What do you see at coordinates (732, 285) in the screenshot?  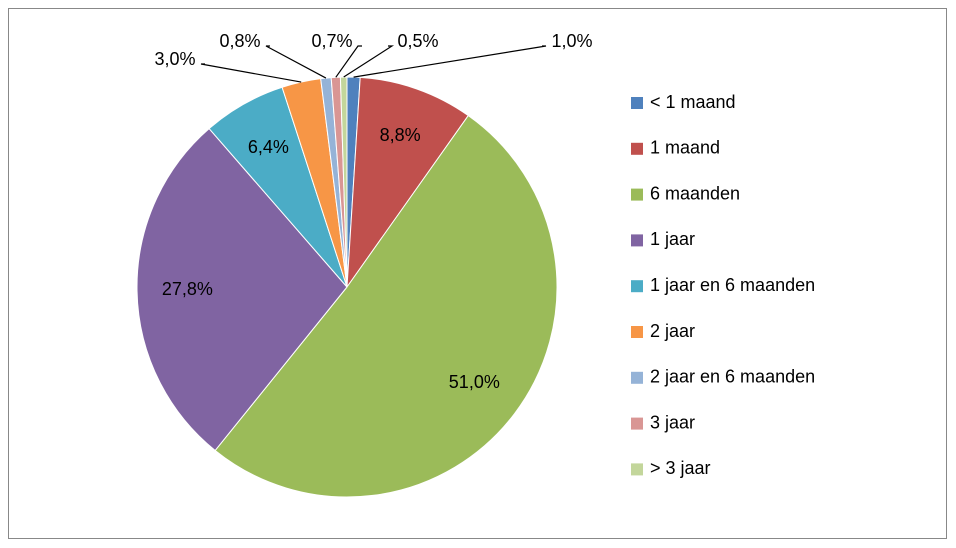 I see `legend-label: 1 jaar en 6 maanden` at bounding box center [732, 285].